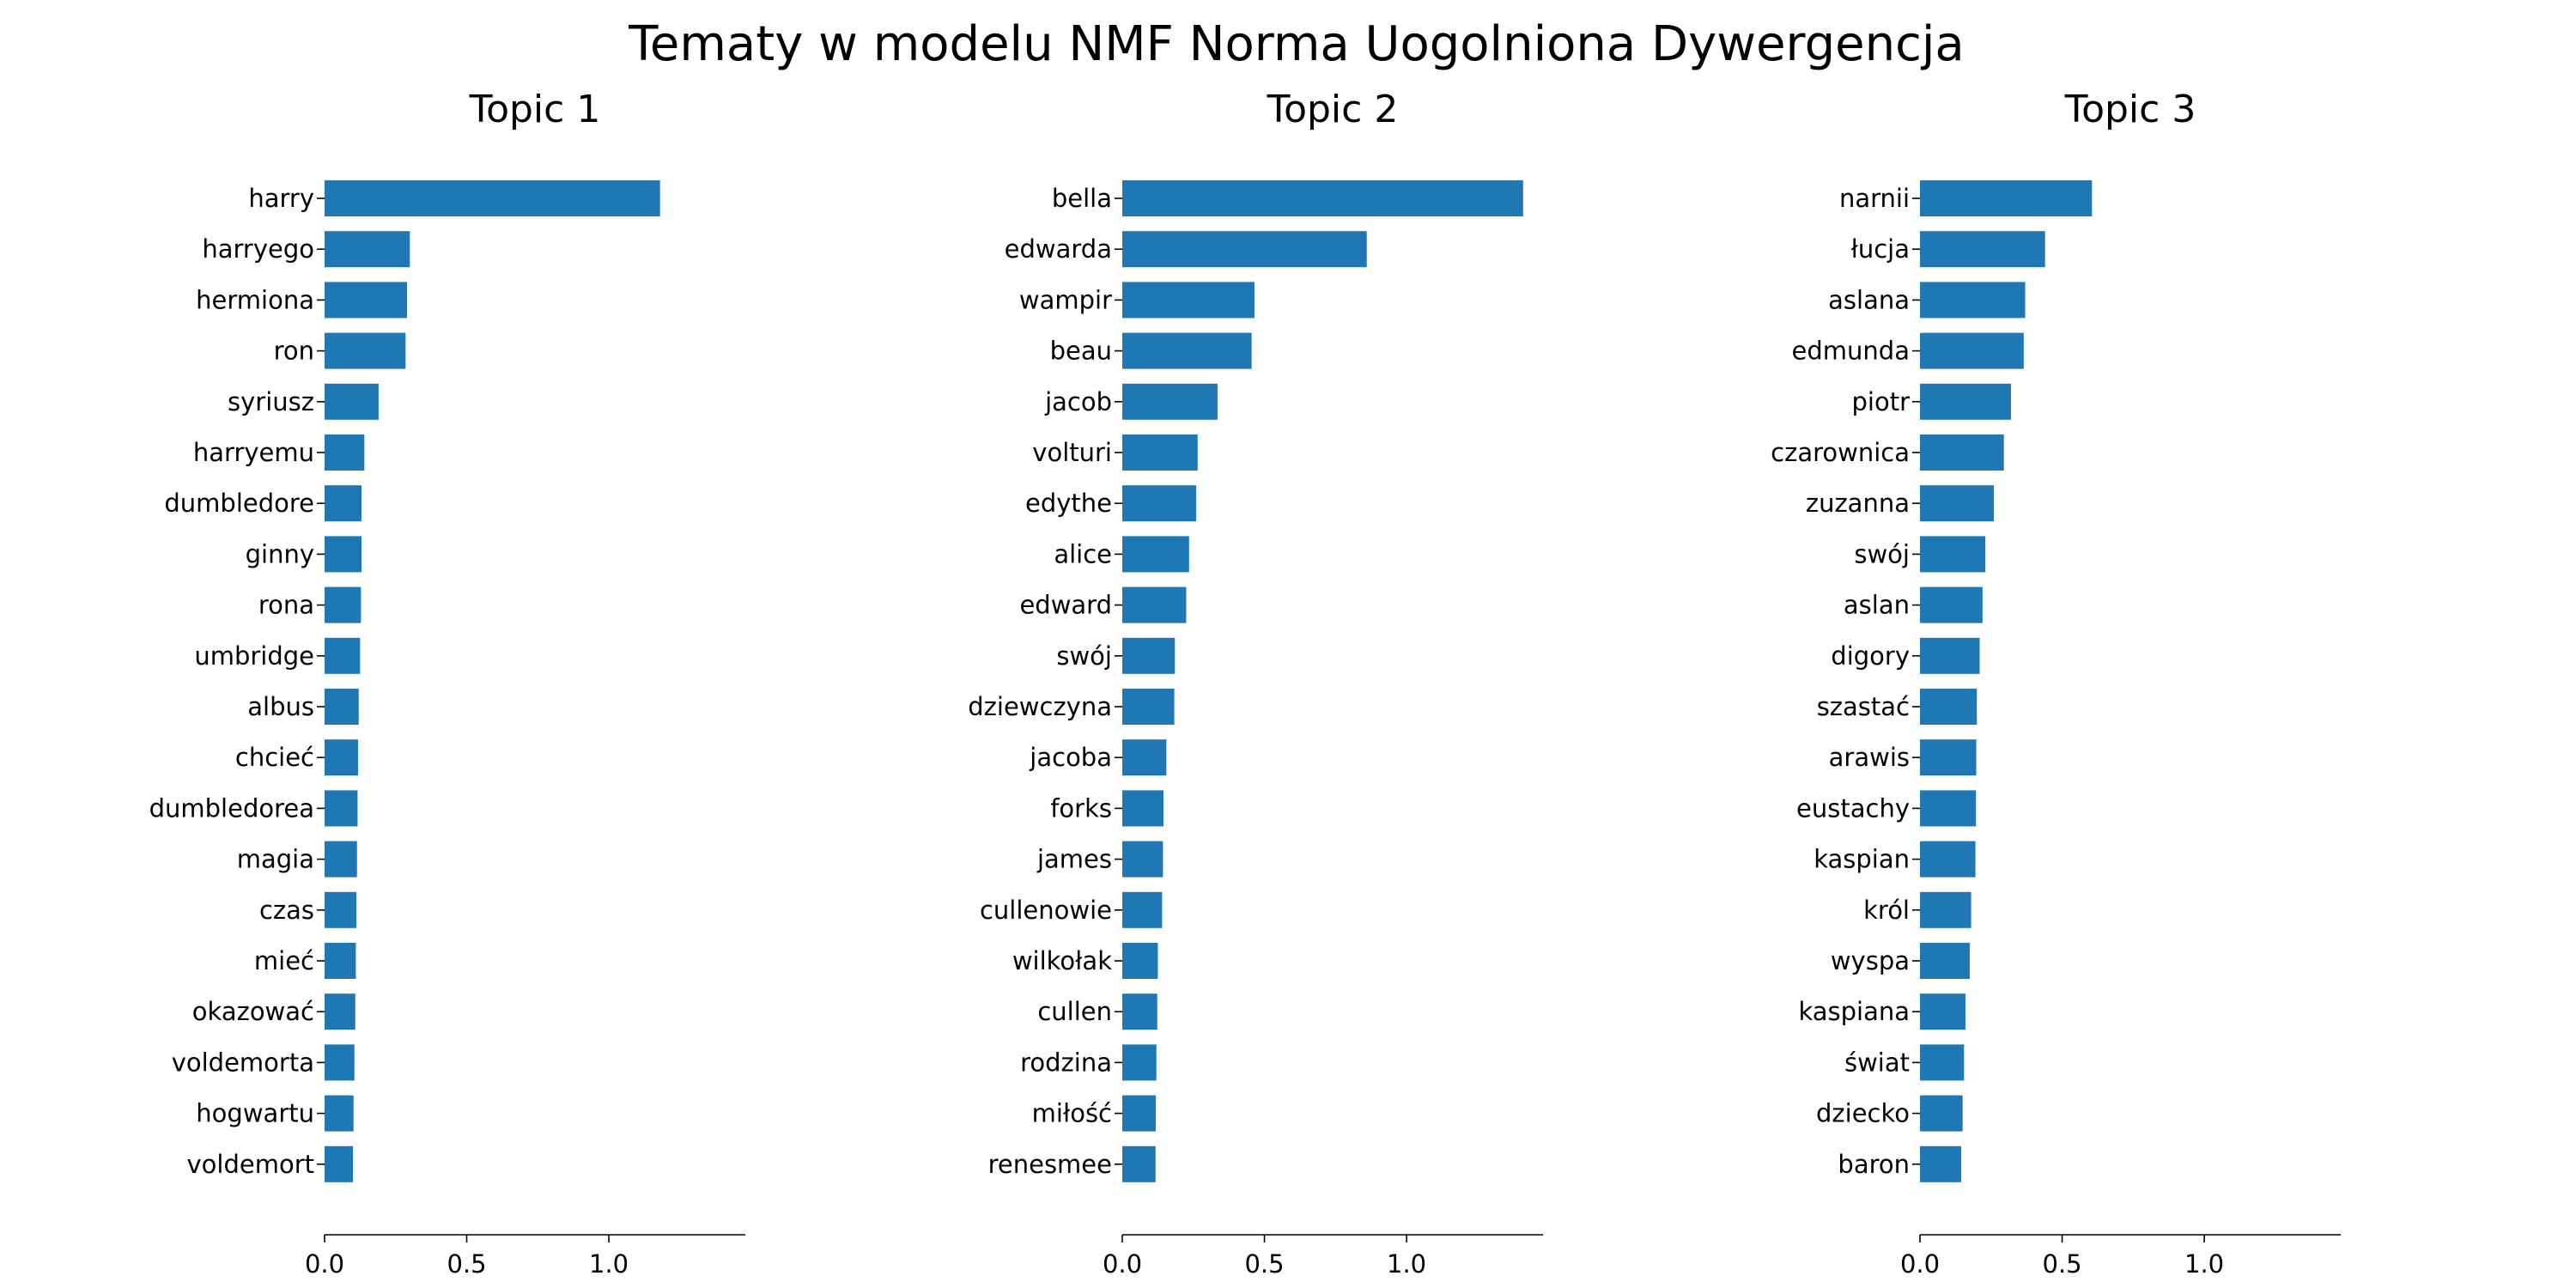 This screenshot has height=1288, width=2576. What do you see at coordinates (1877, 605) in the screenshot?
I see `category-label: aslan` at bounding box center [1877, 605].